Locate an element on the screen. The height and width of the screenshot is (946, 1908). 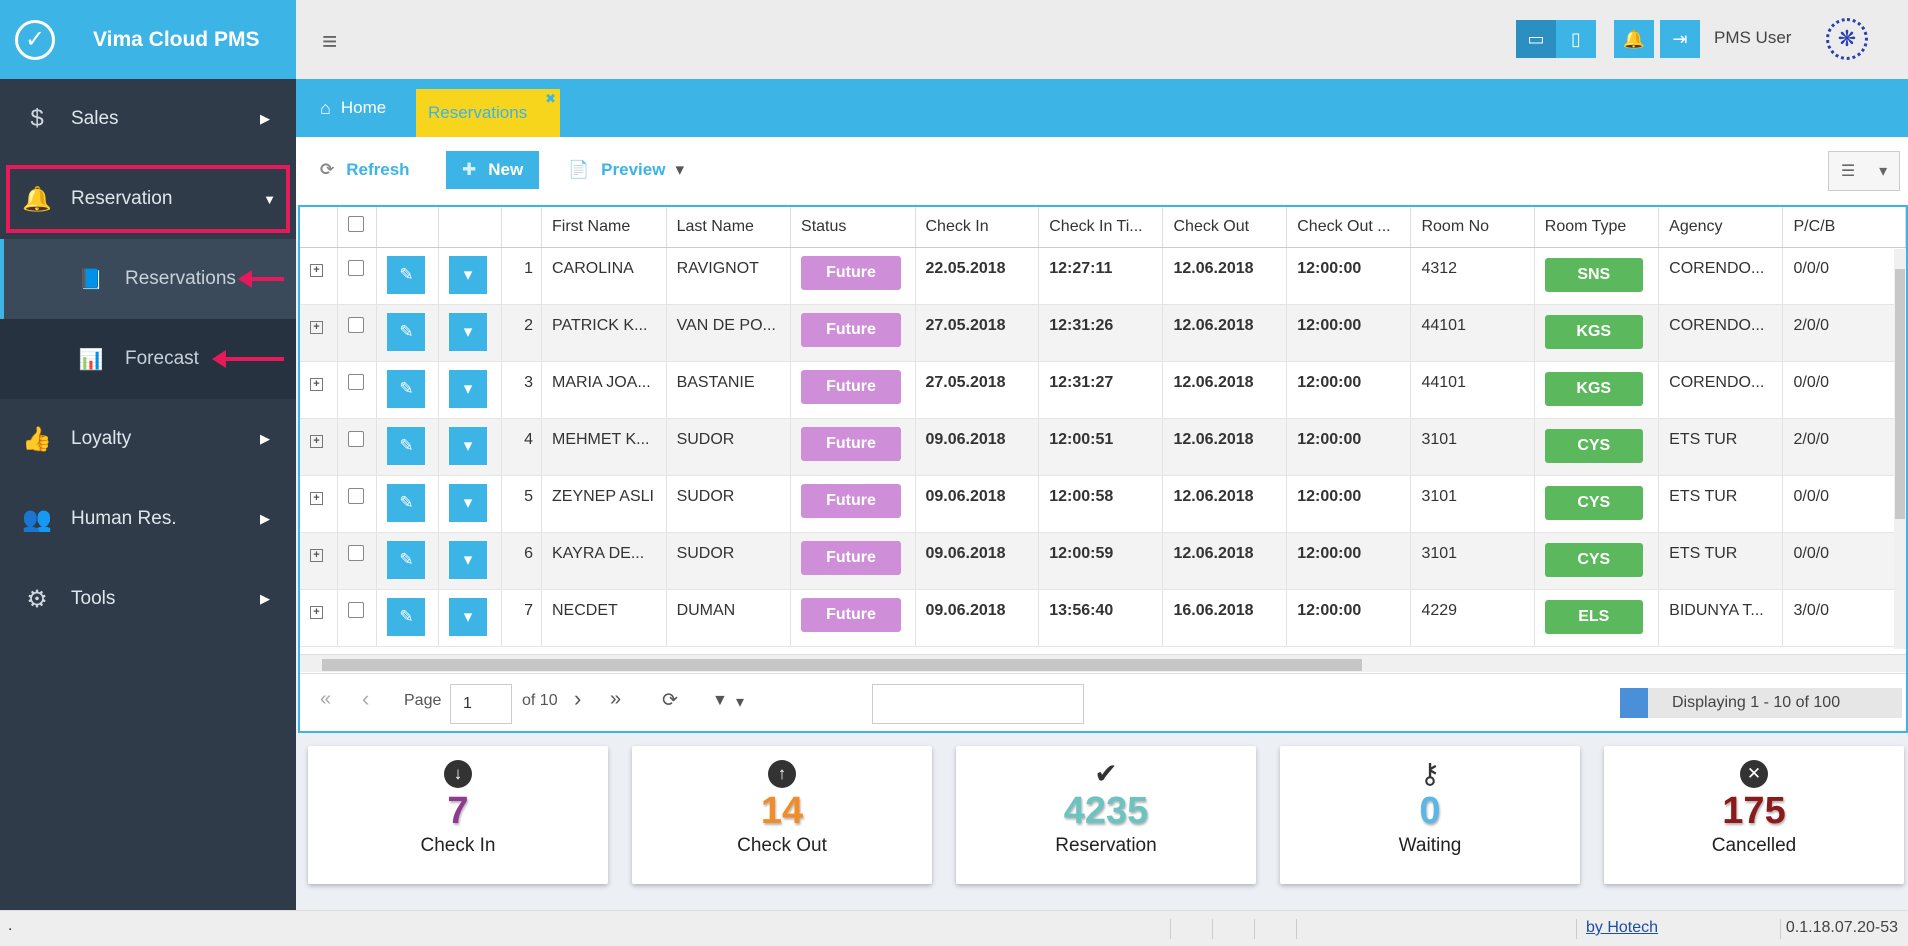
sidebar-subitem-reservations: 📘 Reservations is located at coordinates (148, 279).